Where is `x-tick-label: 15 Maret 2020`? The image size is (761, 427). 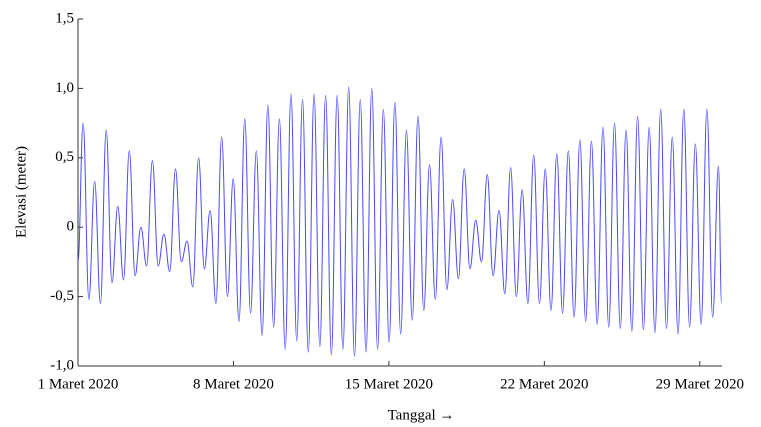
x-tick-label: 15 Maret 2020 is located at coordinates (389, 384).